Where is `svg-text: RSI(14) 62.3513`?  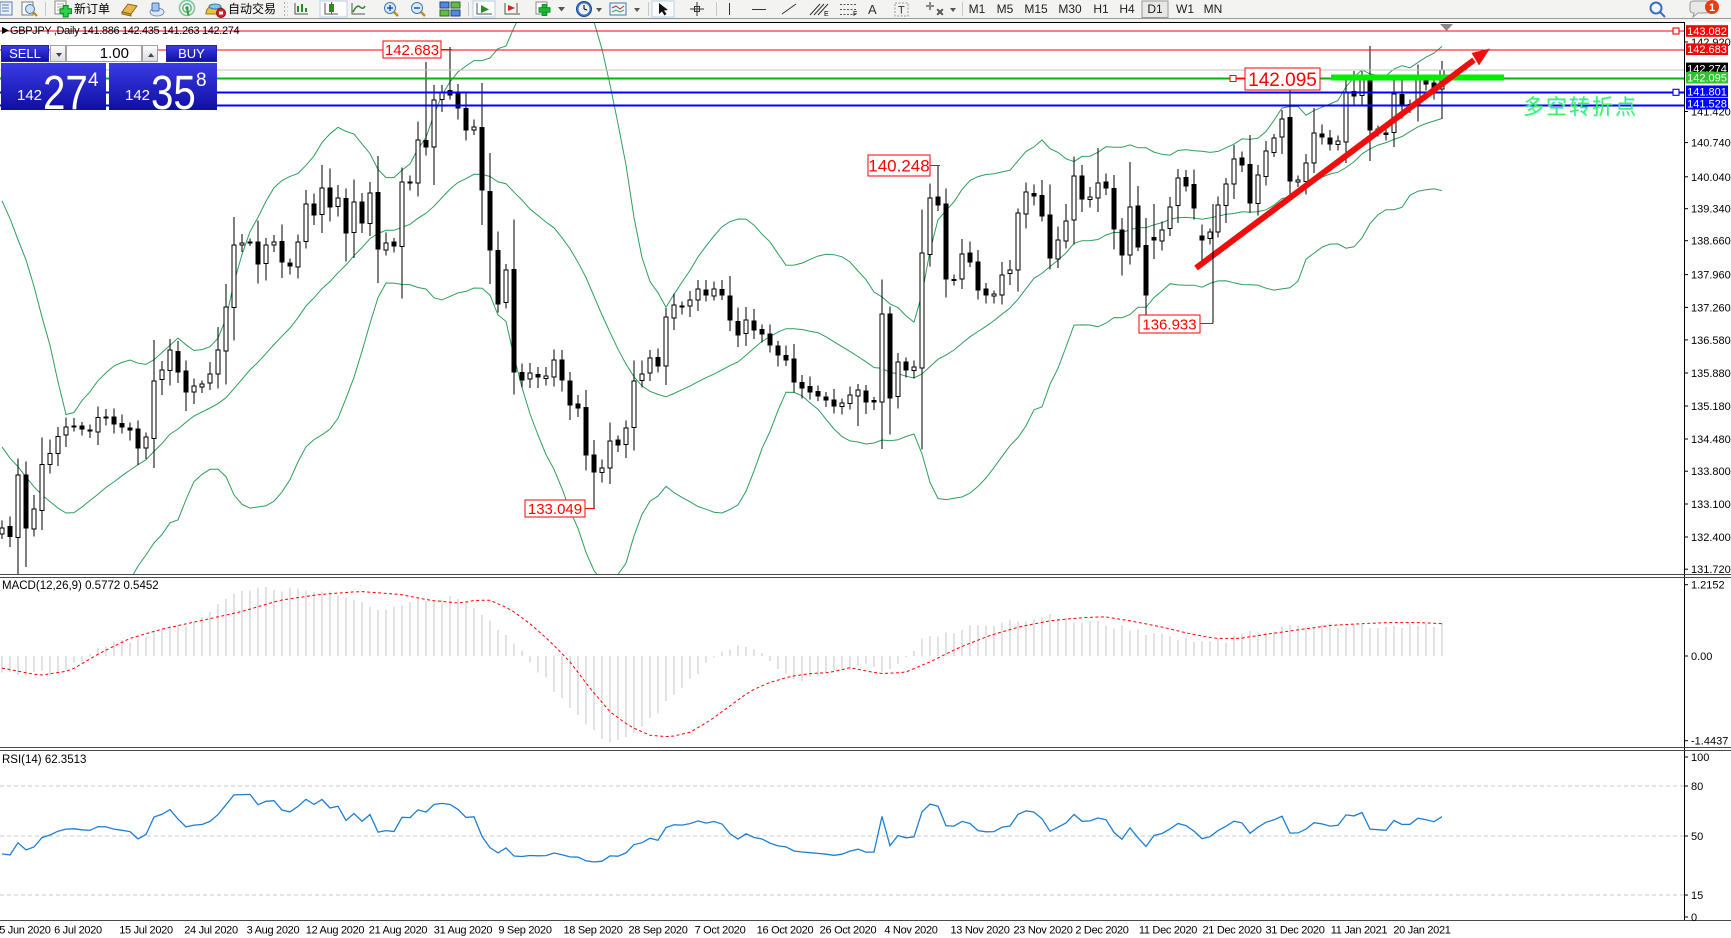
svg-text: RSI(14) 62.3513 is located at coordinates (44, 760).